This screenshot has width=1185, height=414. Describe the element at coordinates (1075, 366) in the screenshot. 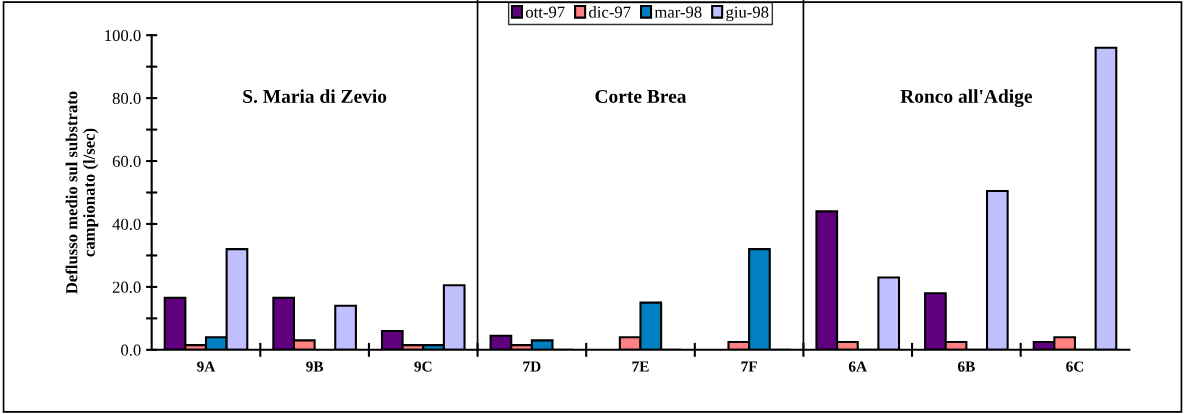

I see `x-tick-label: 6C` at that location.